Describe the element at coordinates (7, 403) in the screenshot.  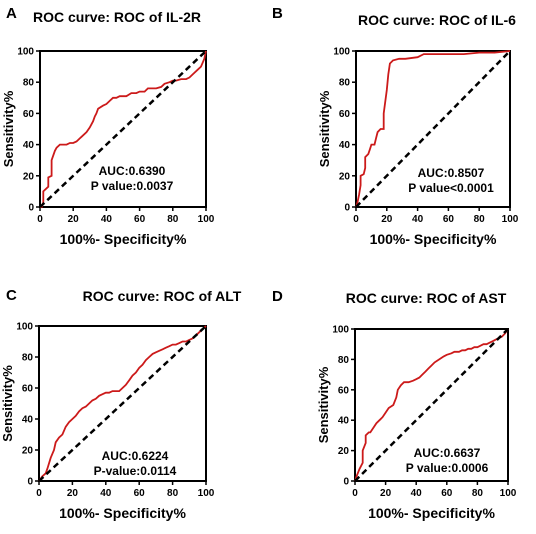
I see `y-axis-label-c: Sensitivity%` at that location.